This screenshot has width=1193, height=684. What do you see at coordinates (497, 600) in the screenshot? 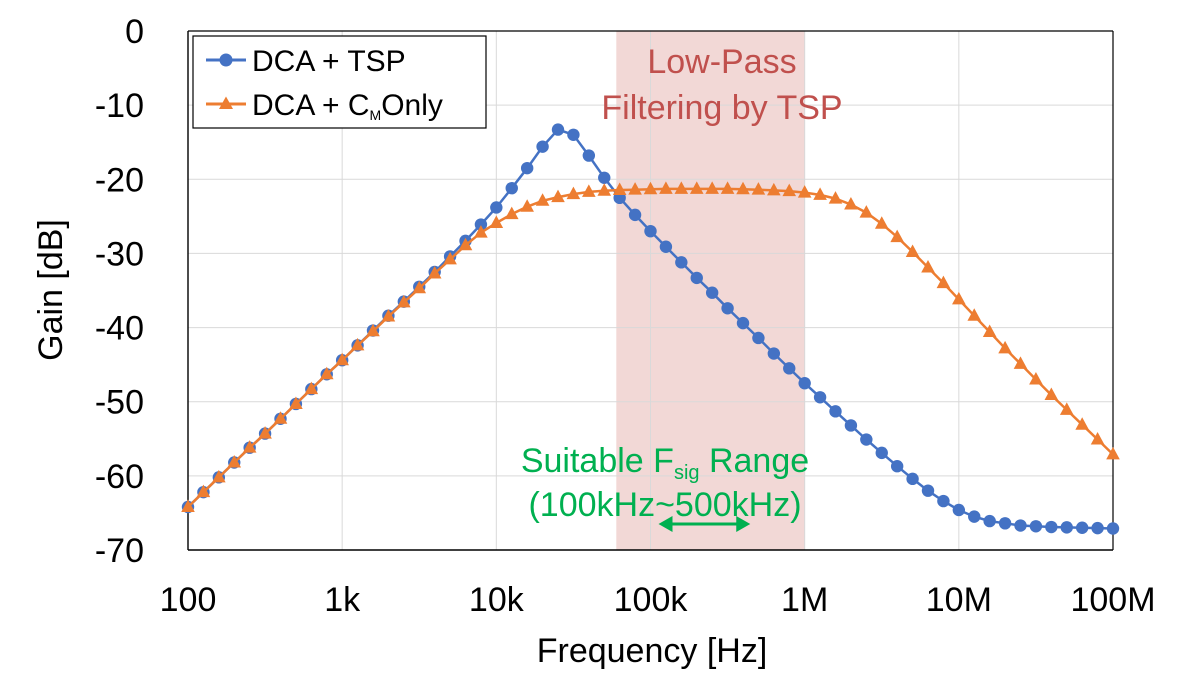
I see `x-tick-label-2: 10k` at bounding box center [497, 600].